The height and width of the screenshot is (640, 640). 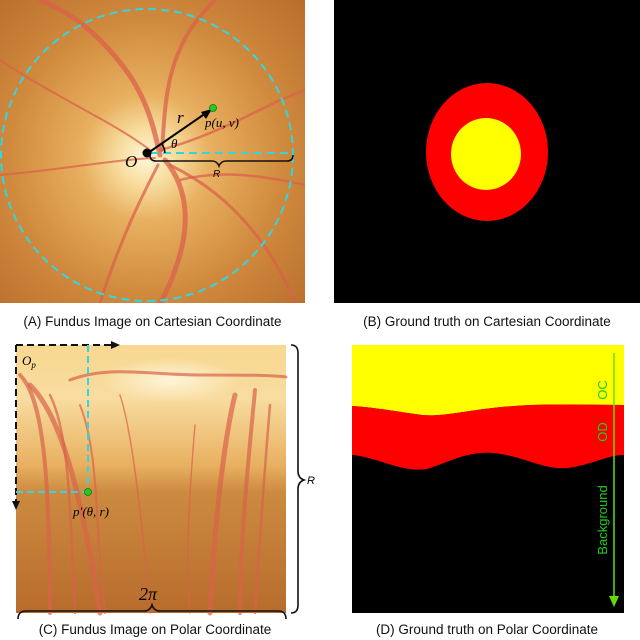 What do you see at coordinates (180, 117) in the screenshot?
I see `label-r: r` at bounding box center [180, 117].